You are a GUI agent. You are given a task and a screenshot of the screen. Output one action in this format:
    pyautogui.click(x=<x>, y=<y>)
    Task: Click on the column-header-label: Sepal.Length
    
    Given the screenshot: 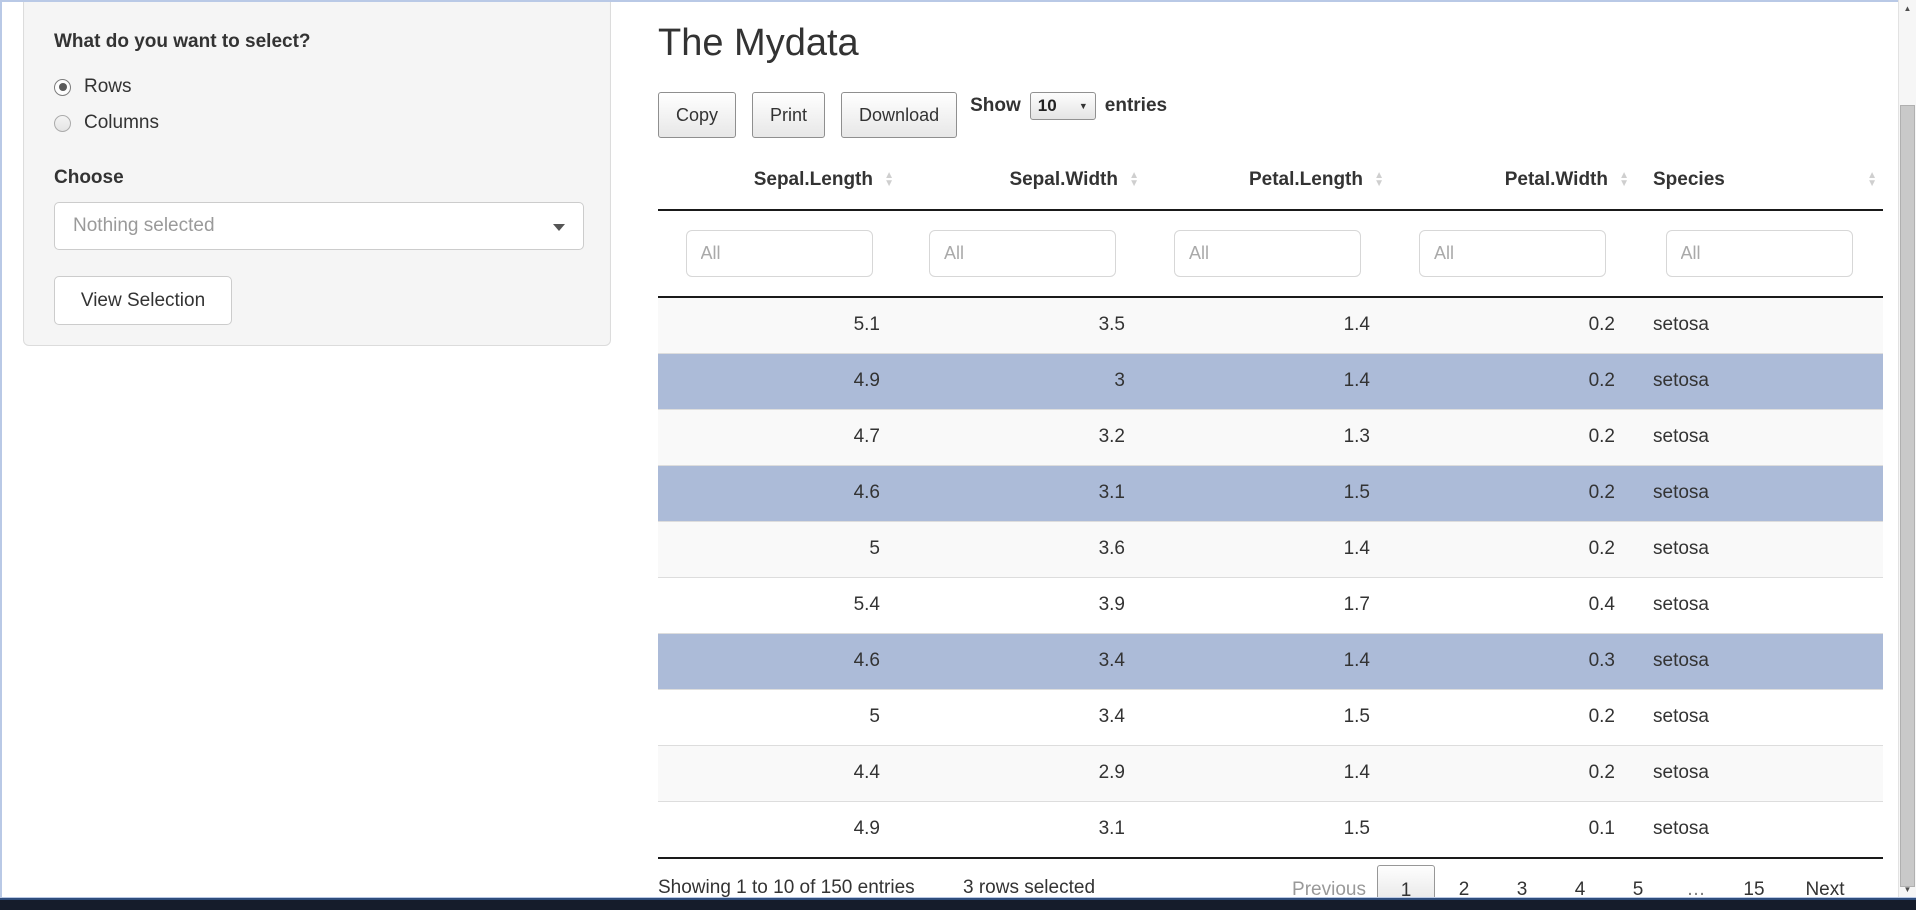 What is the action you would take?
    pyautogui.click(x=813, y=179)
    